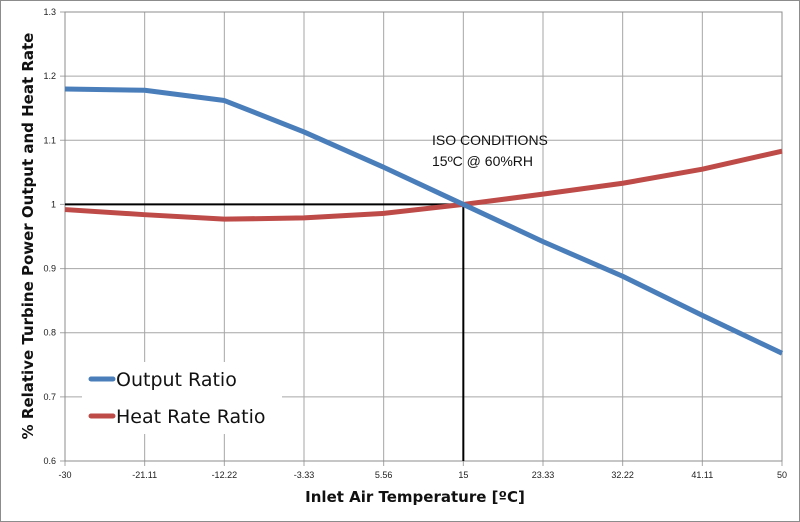  Describe the element at coordinates (622, 475) in the screenshot. I see `x-tick-label: 32.22` at that location.